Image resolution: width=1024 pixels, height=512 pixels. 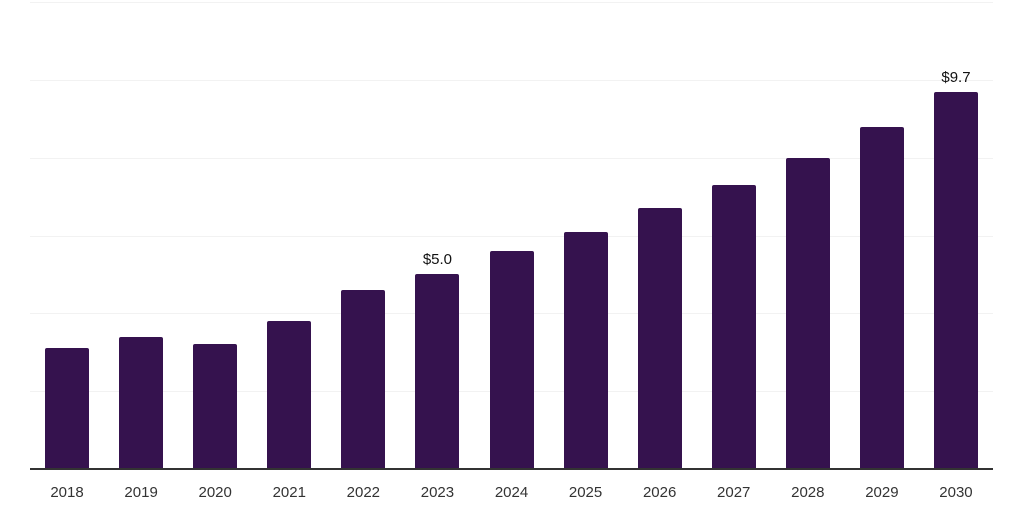 What do you see at coordinates (289, 395) in the screenshot?
I see `bar-2021` at bounding box center [289, 395].